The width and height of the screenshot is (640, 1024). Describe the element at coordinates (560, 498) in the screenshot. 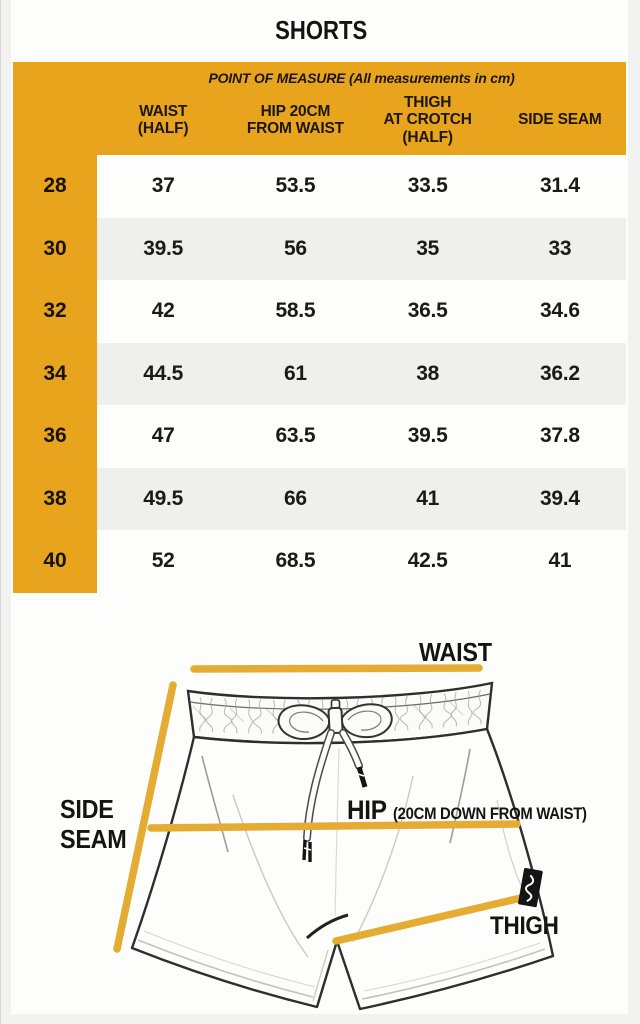

I see `side-seam-value: 39.4` at that location.